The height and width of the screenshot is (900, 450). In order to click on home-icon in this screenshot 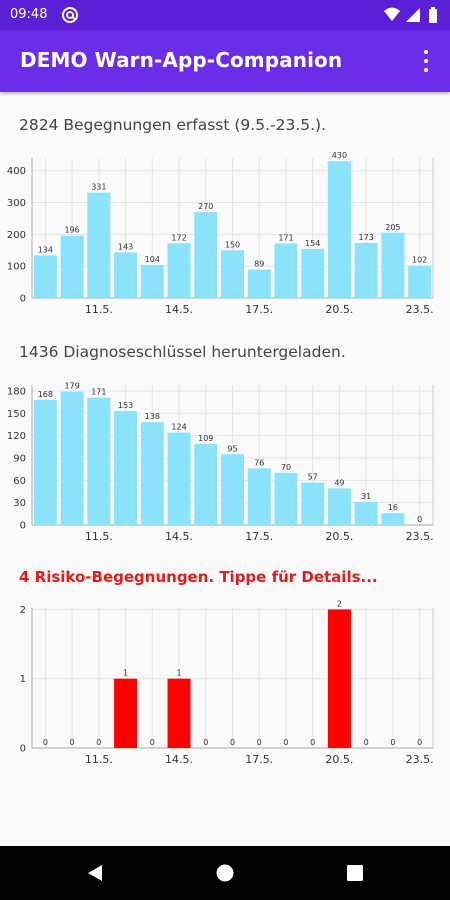, I will do `click(225, 873)`.